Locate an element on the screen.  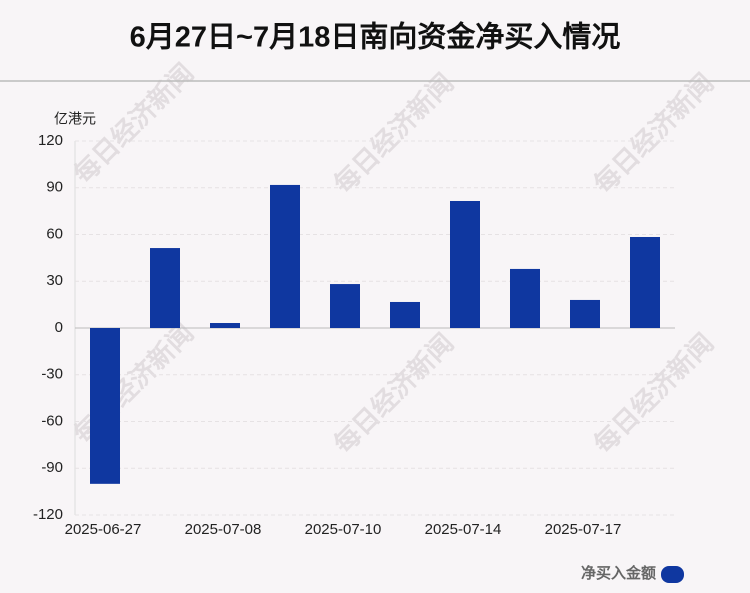
y-tick-label: -90 is located at coordinates (52, 467).